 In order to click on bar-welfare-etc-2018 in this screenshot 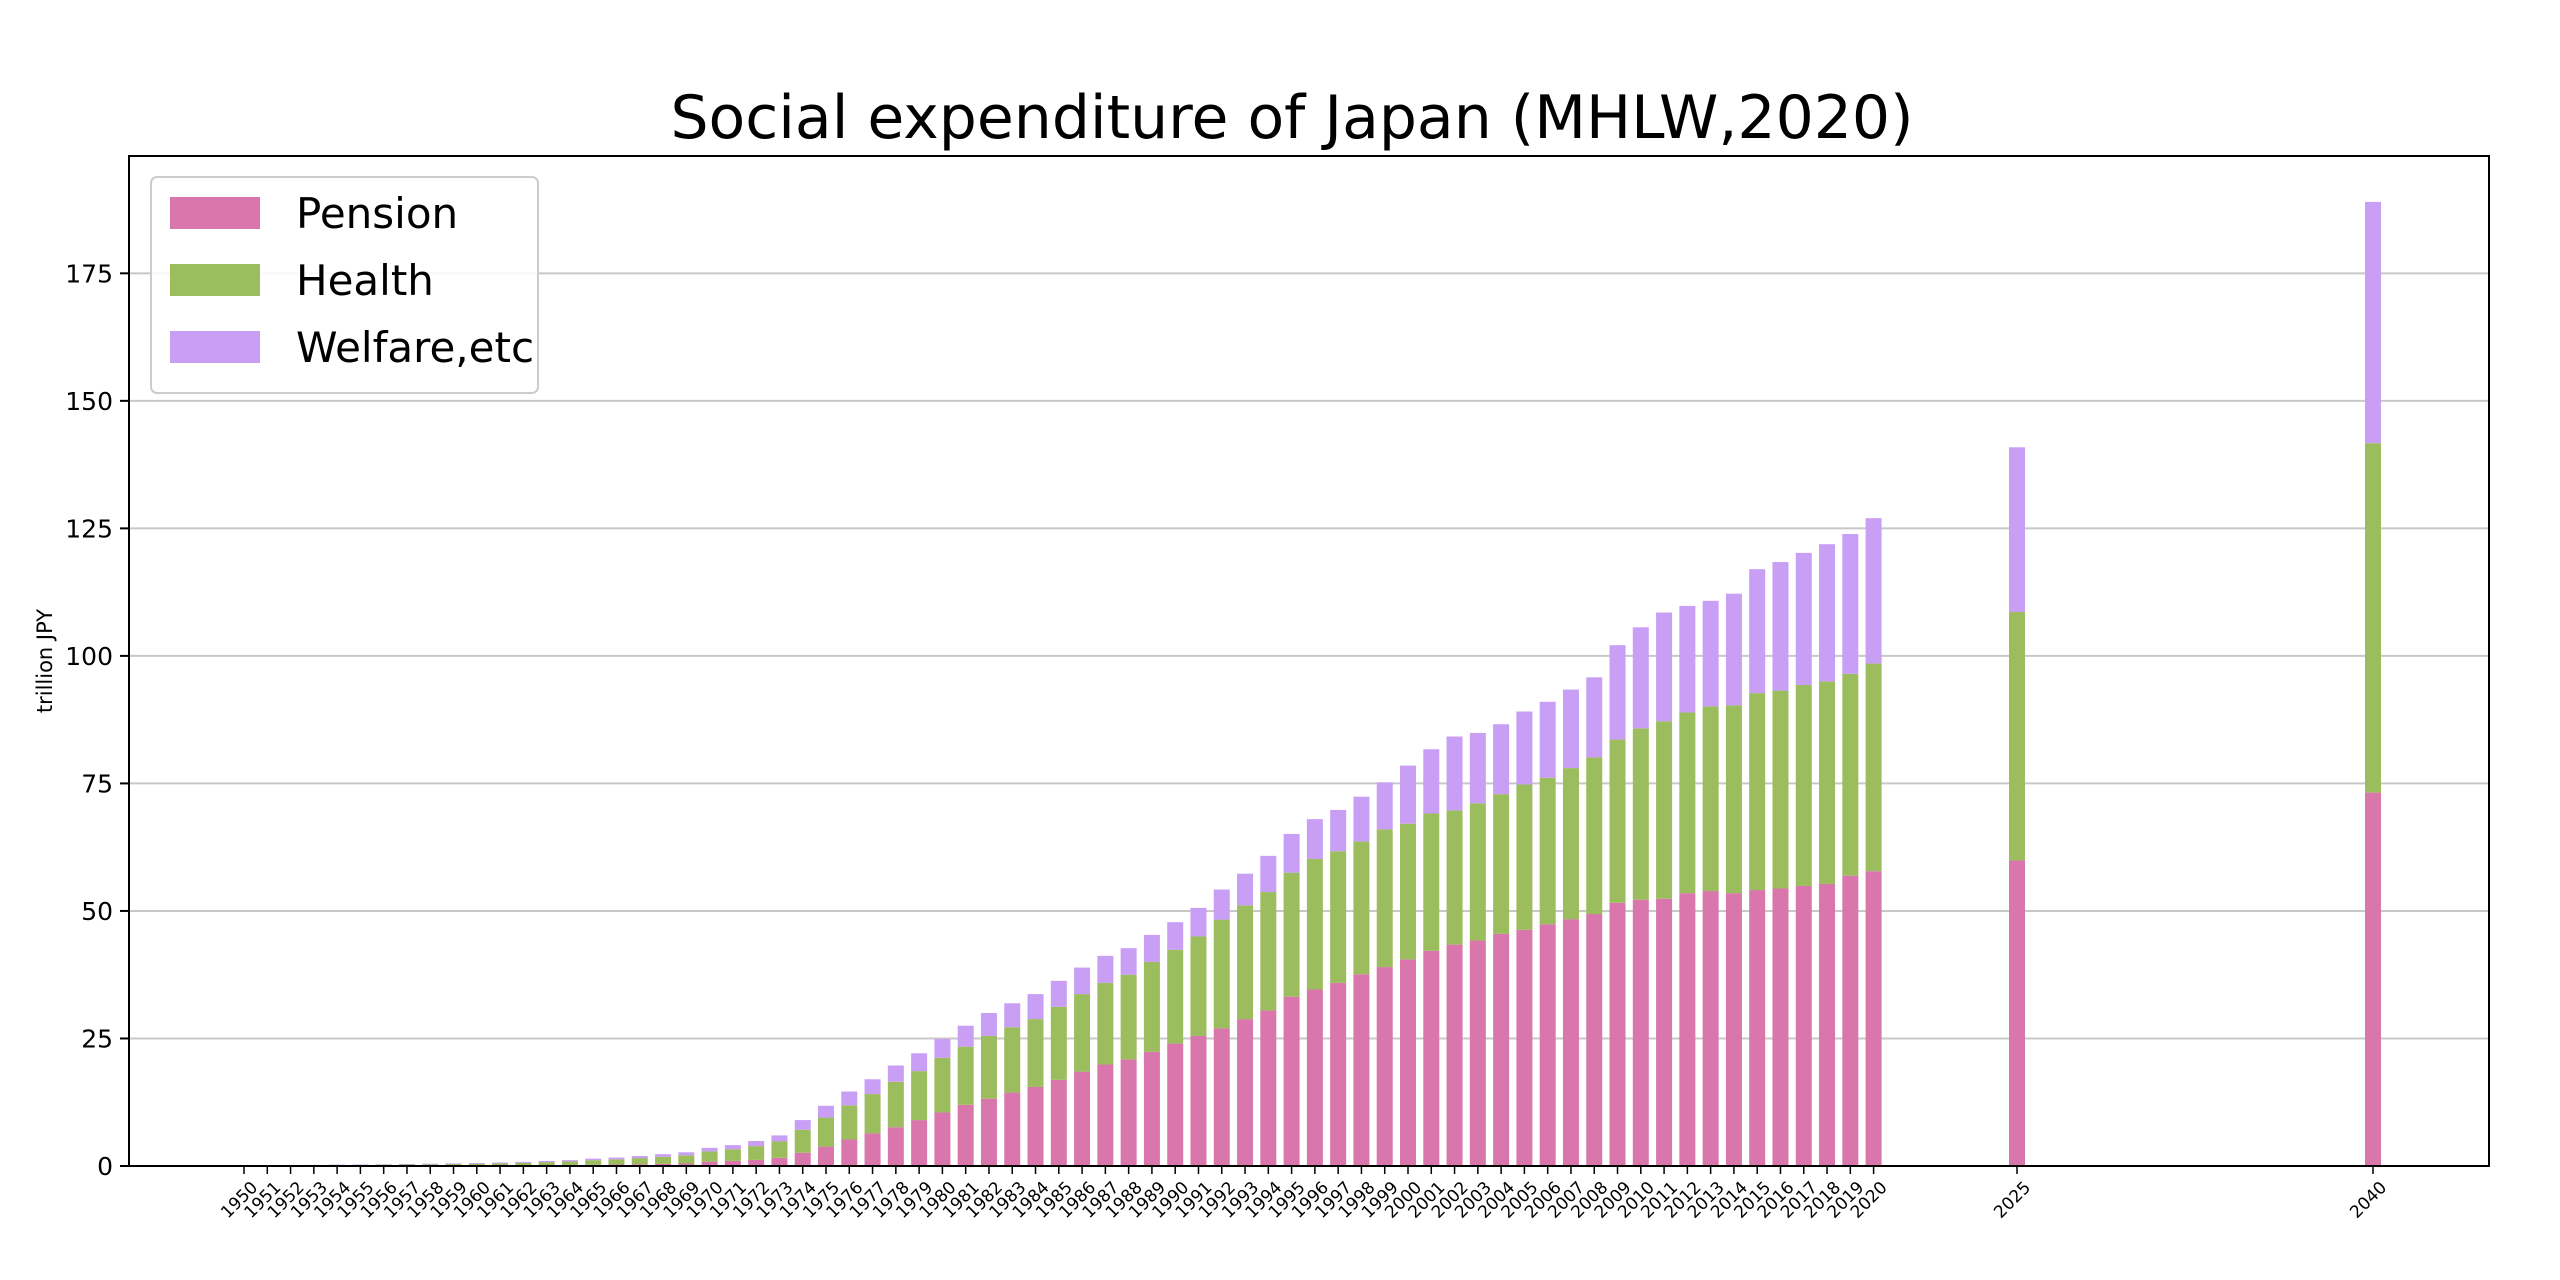, I will do `click(1827, 613)`.